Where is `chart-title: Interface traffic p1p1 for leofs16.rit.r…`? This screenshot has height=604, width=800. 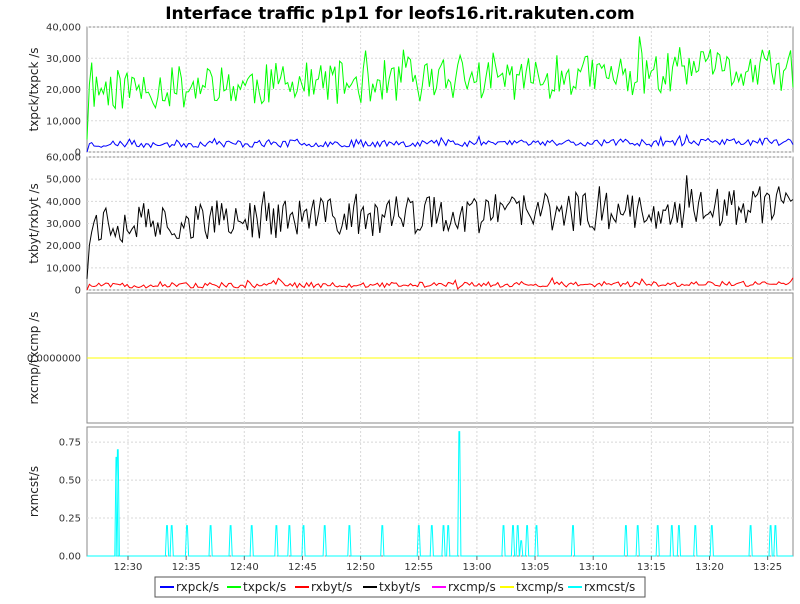 chart-title: Interface traffic p1p1 for leofs16.rit.r… is located at coordinates (400, 14).